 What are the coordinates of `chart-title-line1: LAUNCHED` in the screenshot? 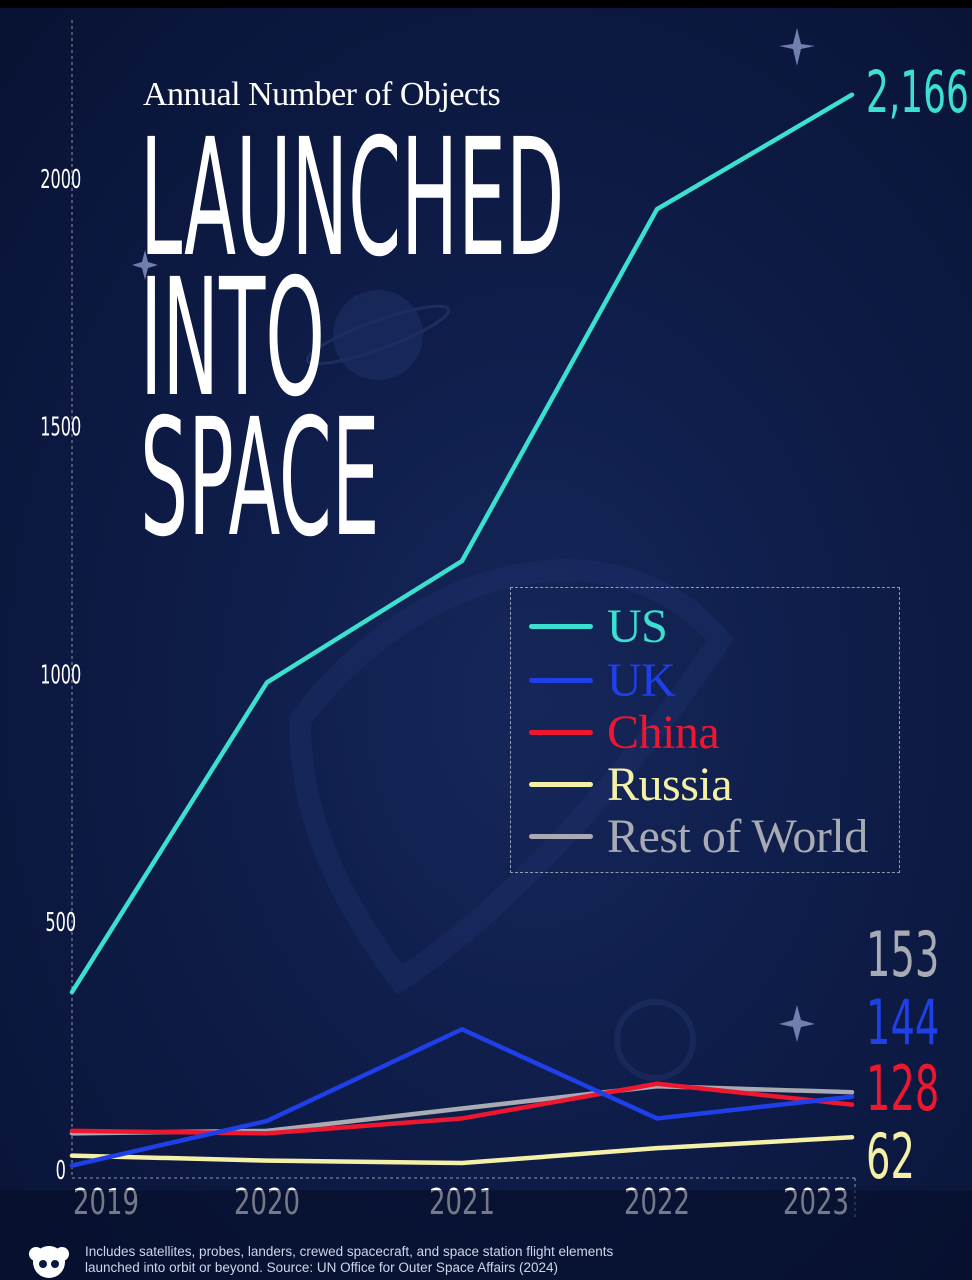 It's located at (352, 199).